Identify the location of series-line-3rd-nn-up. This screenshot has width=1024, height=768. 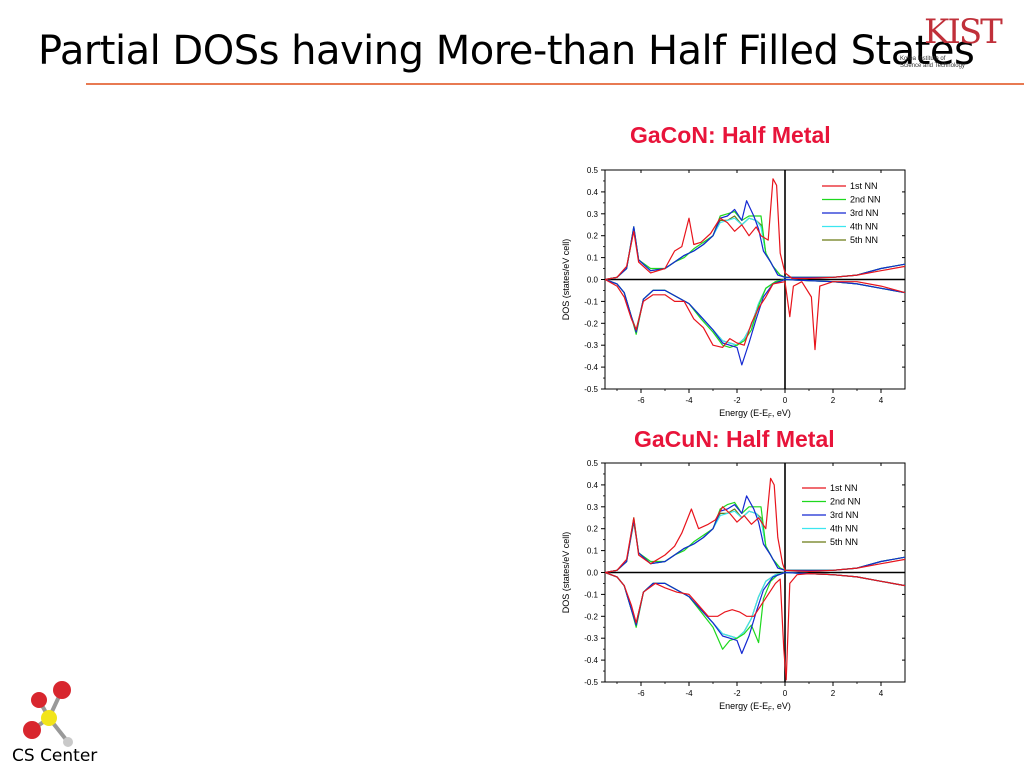
(755, 240).